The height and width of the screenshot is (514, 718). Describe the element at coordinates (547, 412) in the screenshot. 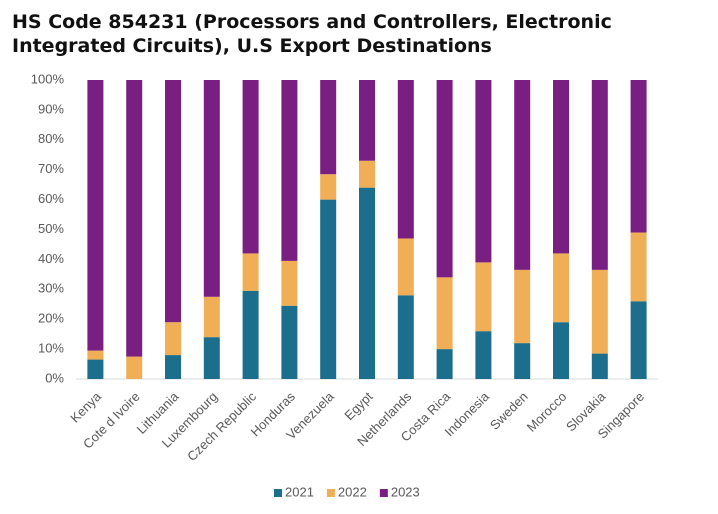

I see `x-tick-label: Morocco` at that location.